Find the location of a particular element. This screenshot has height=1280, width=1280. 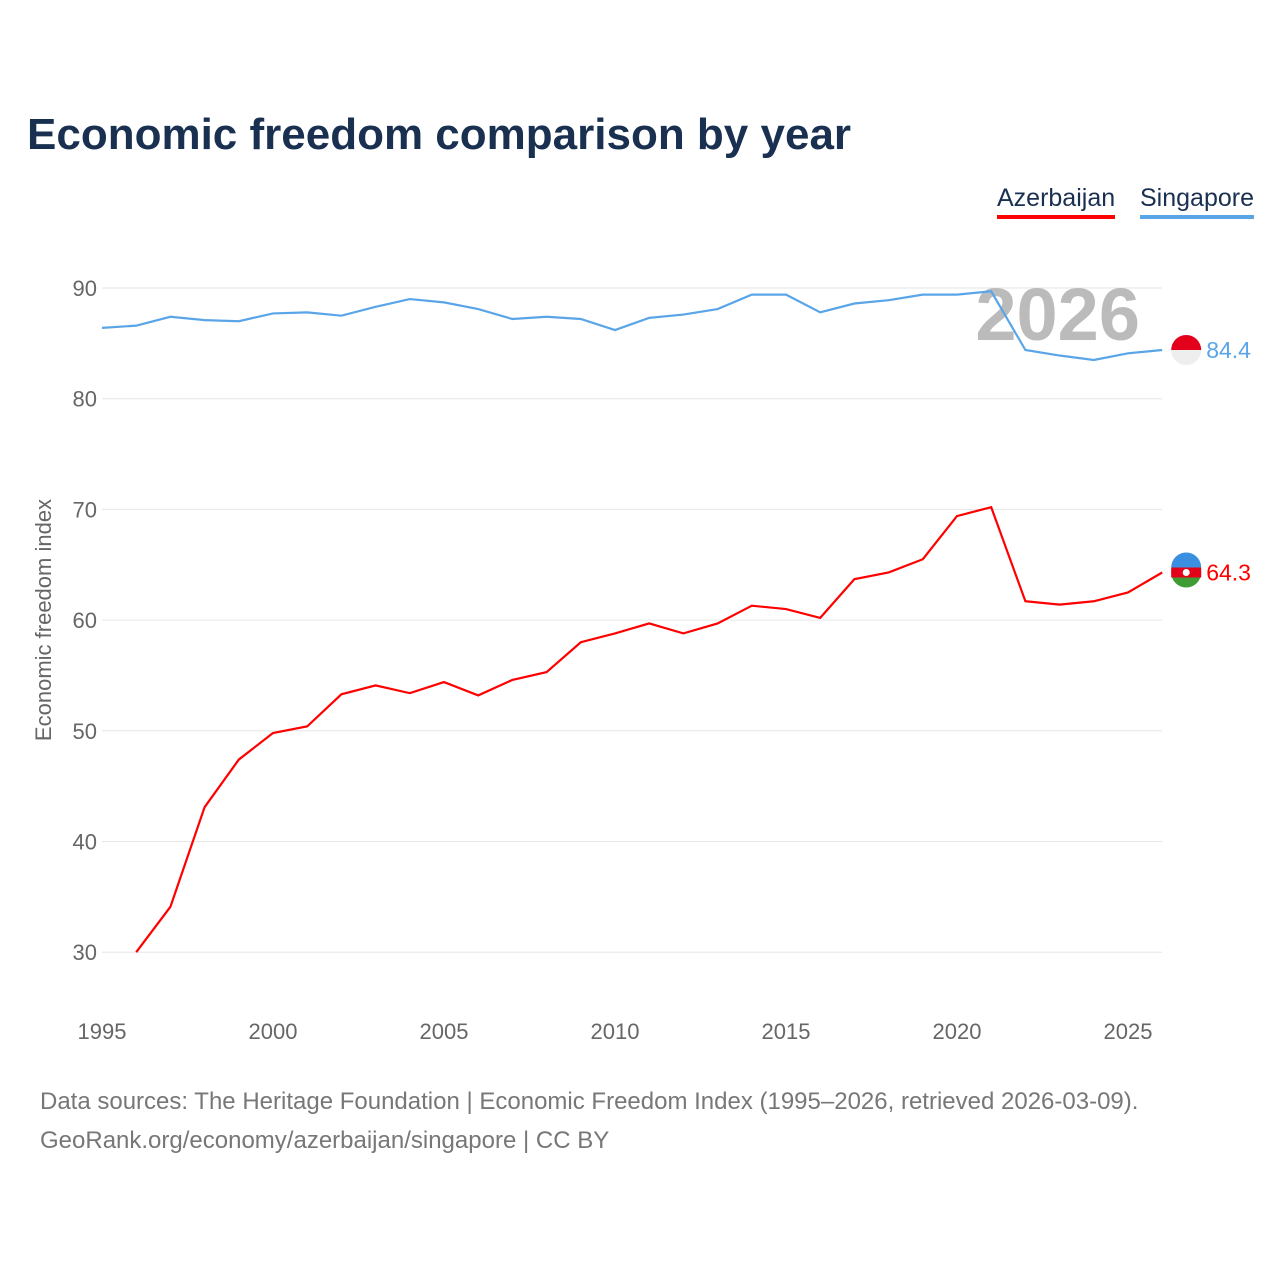

x-tick-label: 2025 is located at coordinates (1128, 1031).